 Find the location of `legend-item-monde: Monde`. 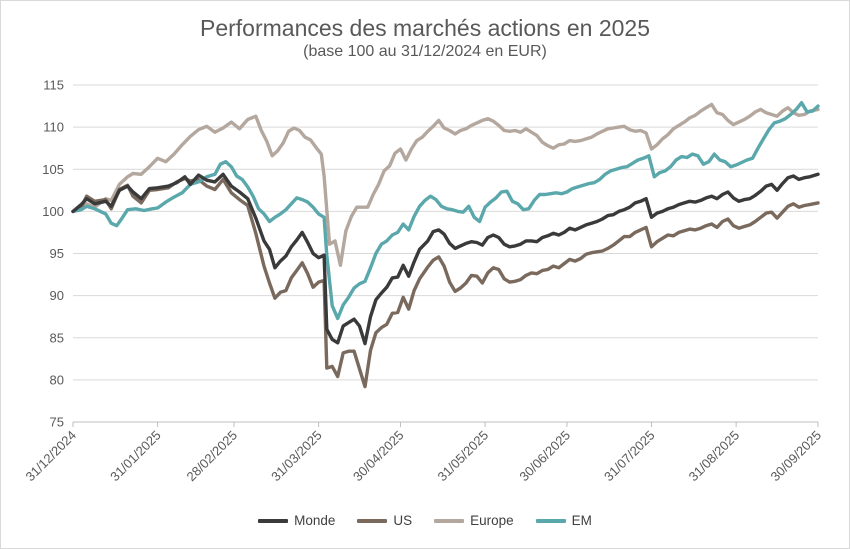

legend-item-monde: Monde is located at coordinates (296, 520).